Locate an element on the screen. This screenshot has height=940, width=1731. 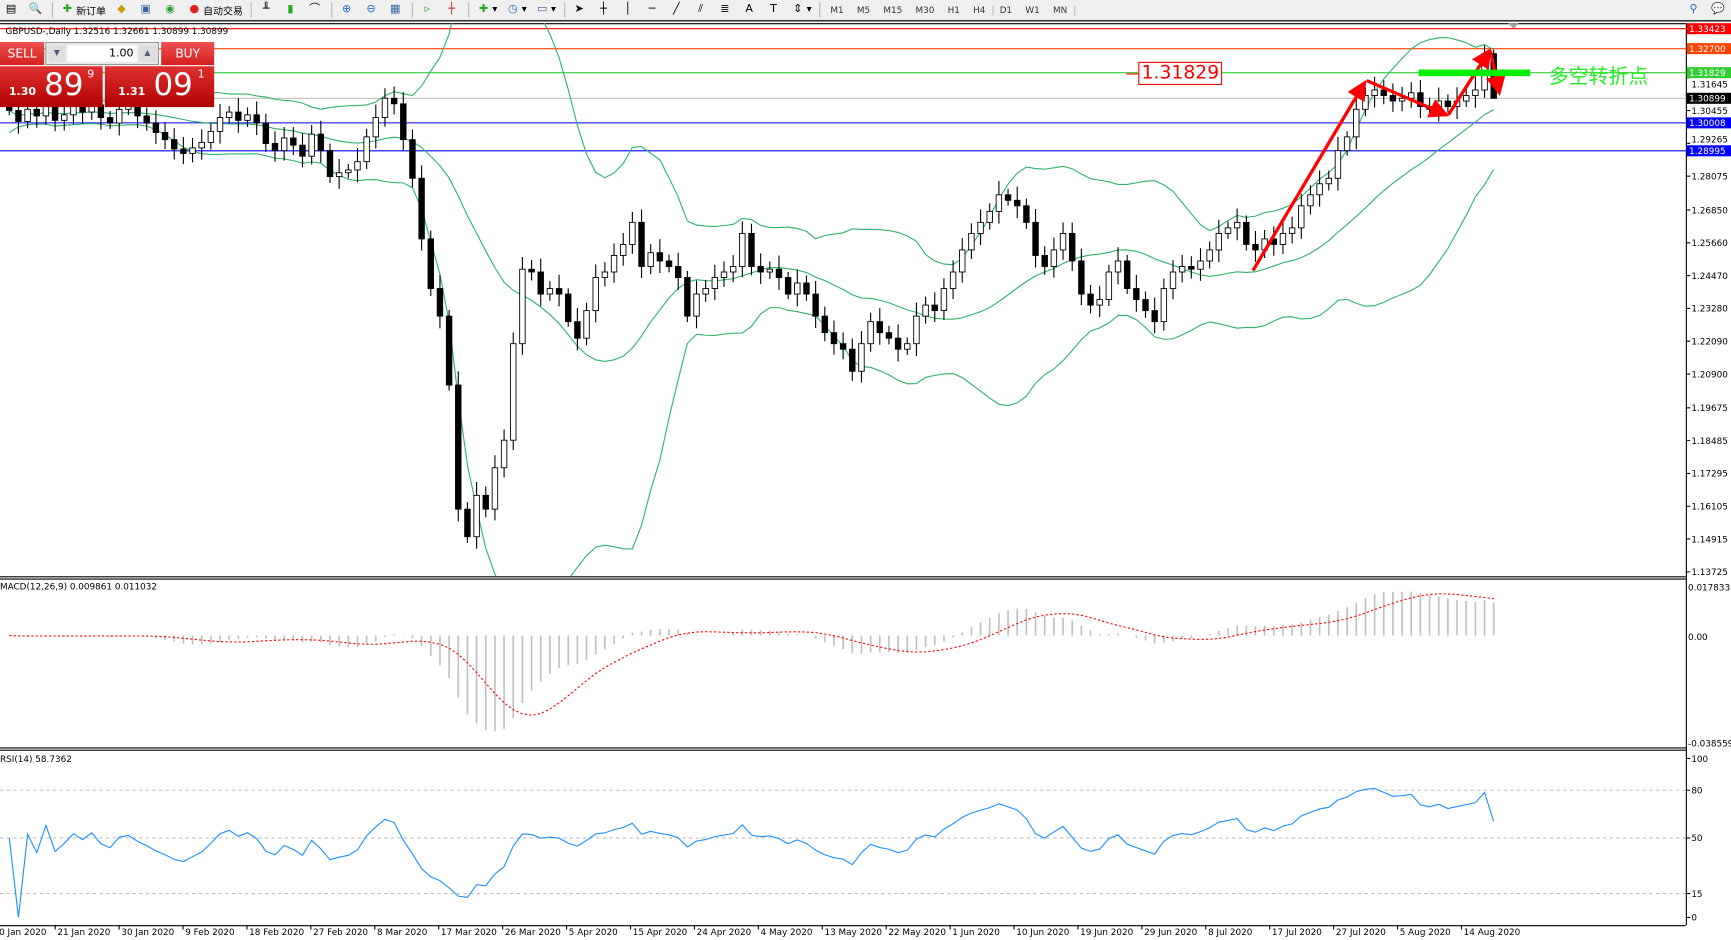
chart-shift-marker is located at coordinates (1514, 26).